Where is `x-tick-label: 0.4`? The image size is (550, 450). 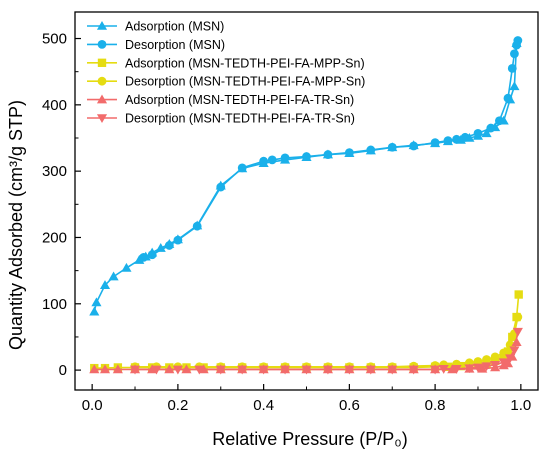 x-tick-label: 0.4 is located at coordinates (263, 405).